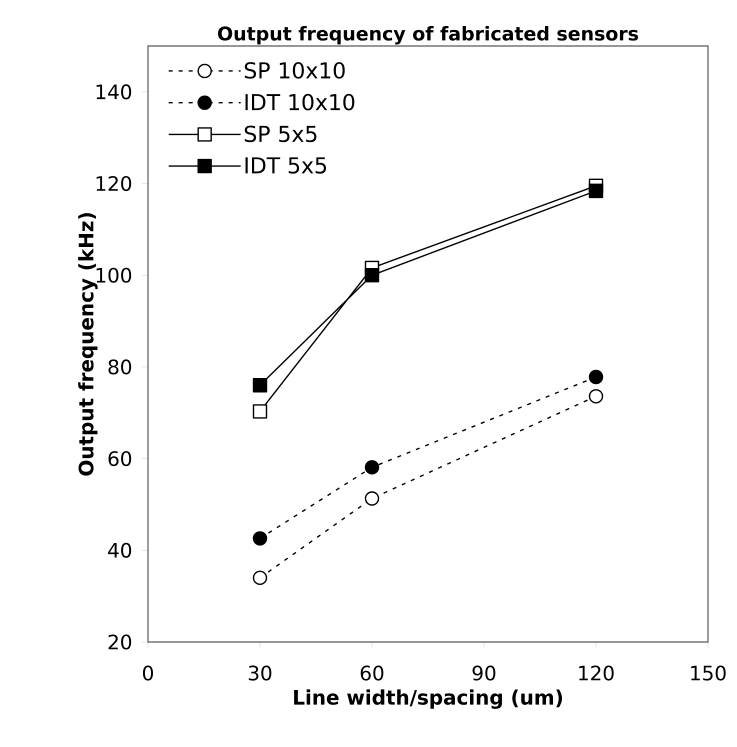  Describe the element at coordinates (428, 35) in the screenshot. I see `chart-title: Output frequency of fabricated sensors` at that location.